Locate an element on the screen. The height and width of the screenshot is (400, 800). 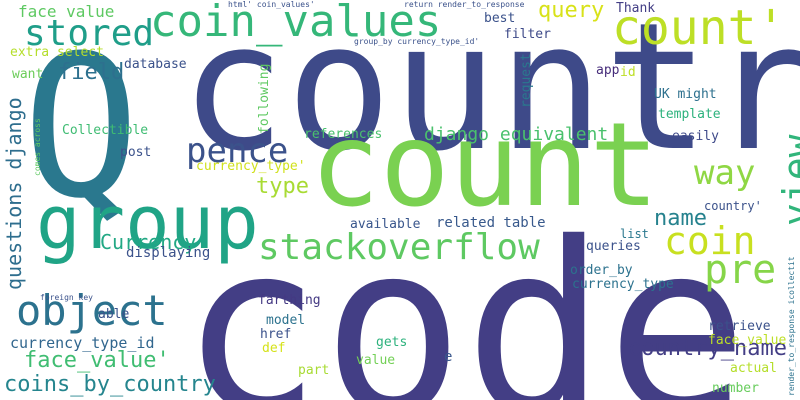
word-collectible: Collectible is located at coordinates (105, 130).